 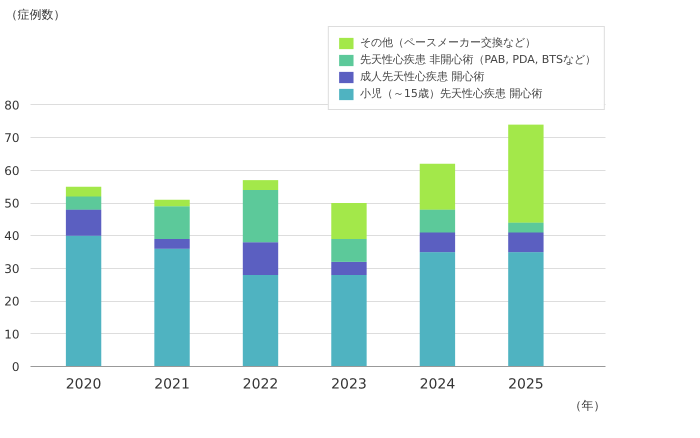 I want to click on legend-label: 成人先天性心疾患 開心術, so click(x=422, y=76).